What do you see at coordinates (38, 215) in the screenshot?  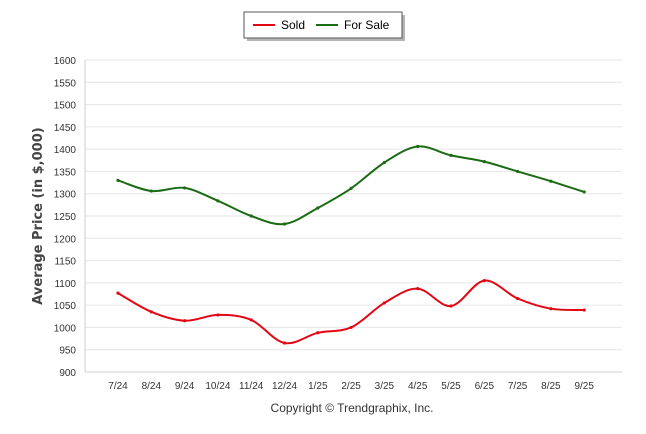 I see `y-axis-title: Average Price (in $,000)` at bounding box center [38, 215].